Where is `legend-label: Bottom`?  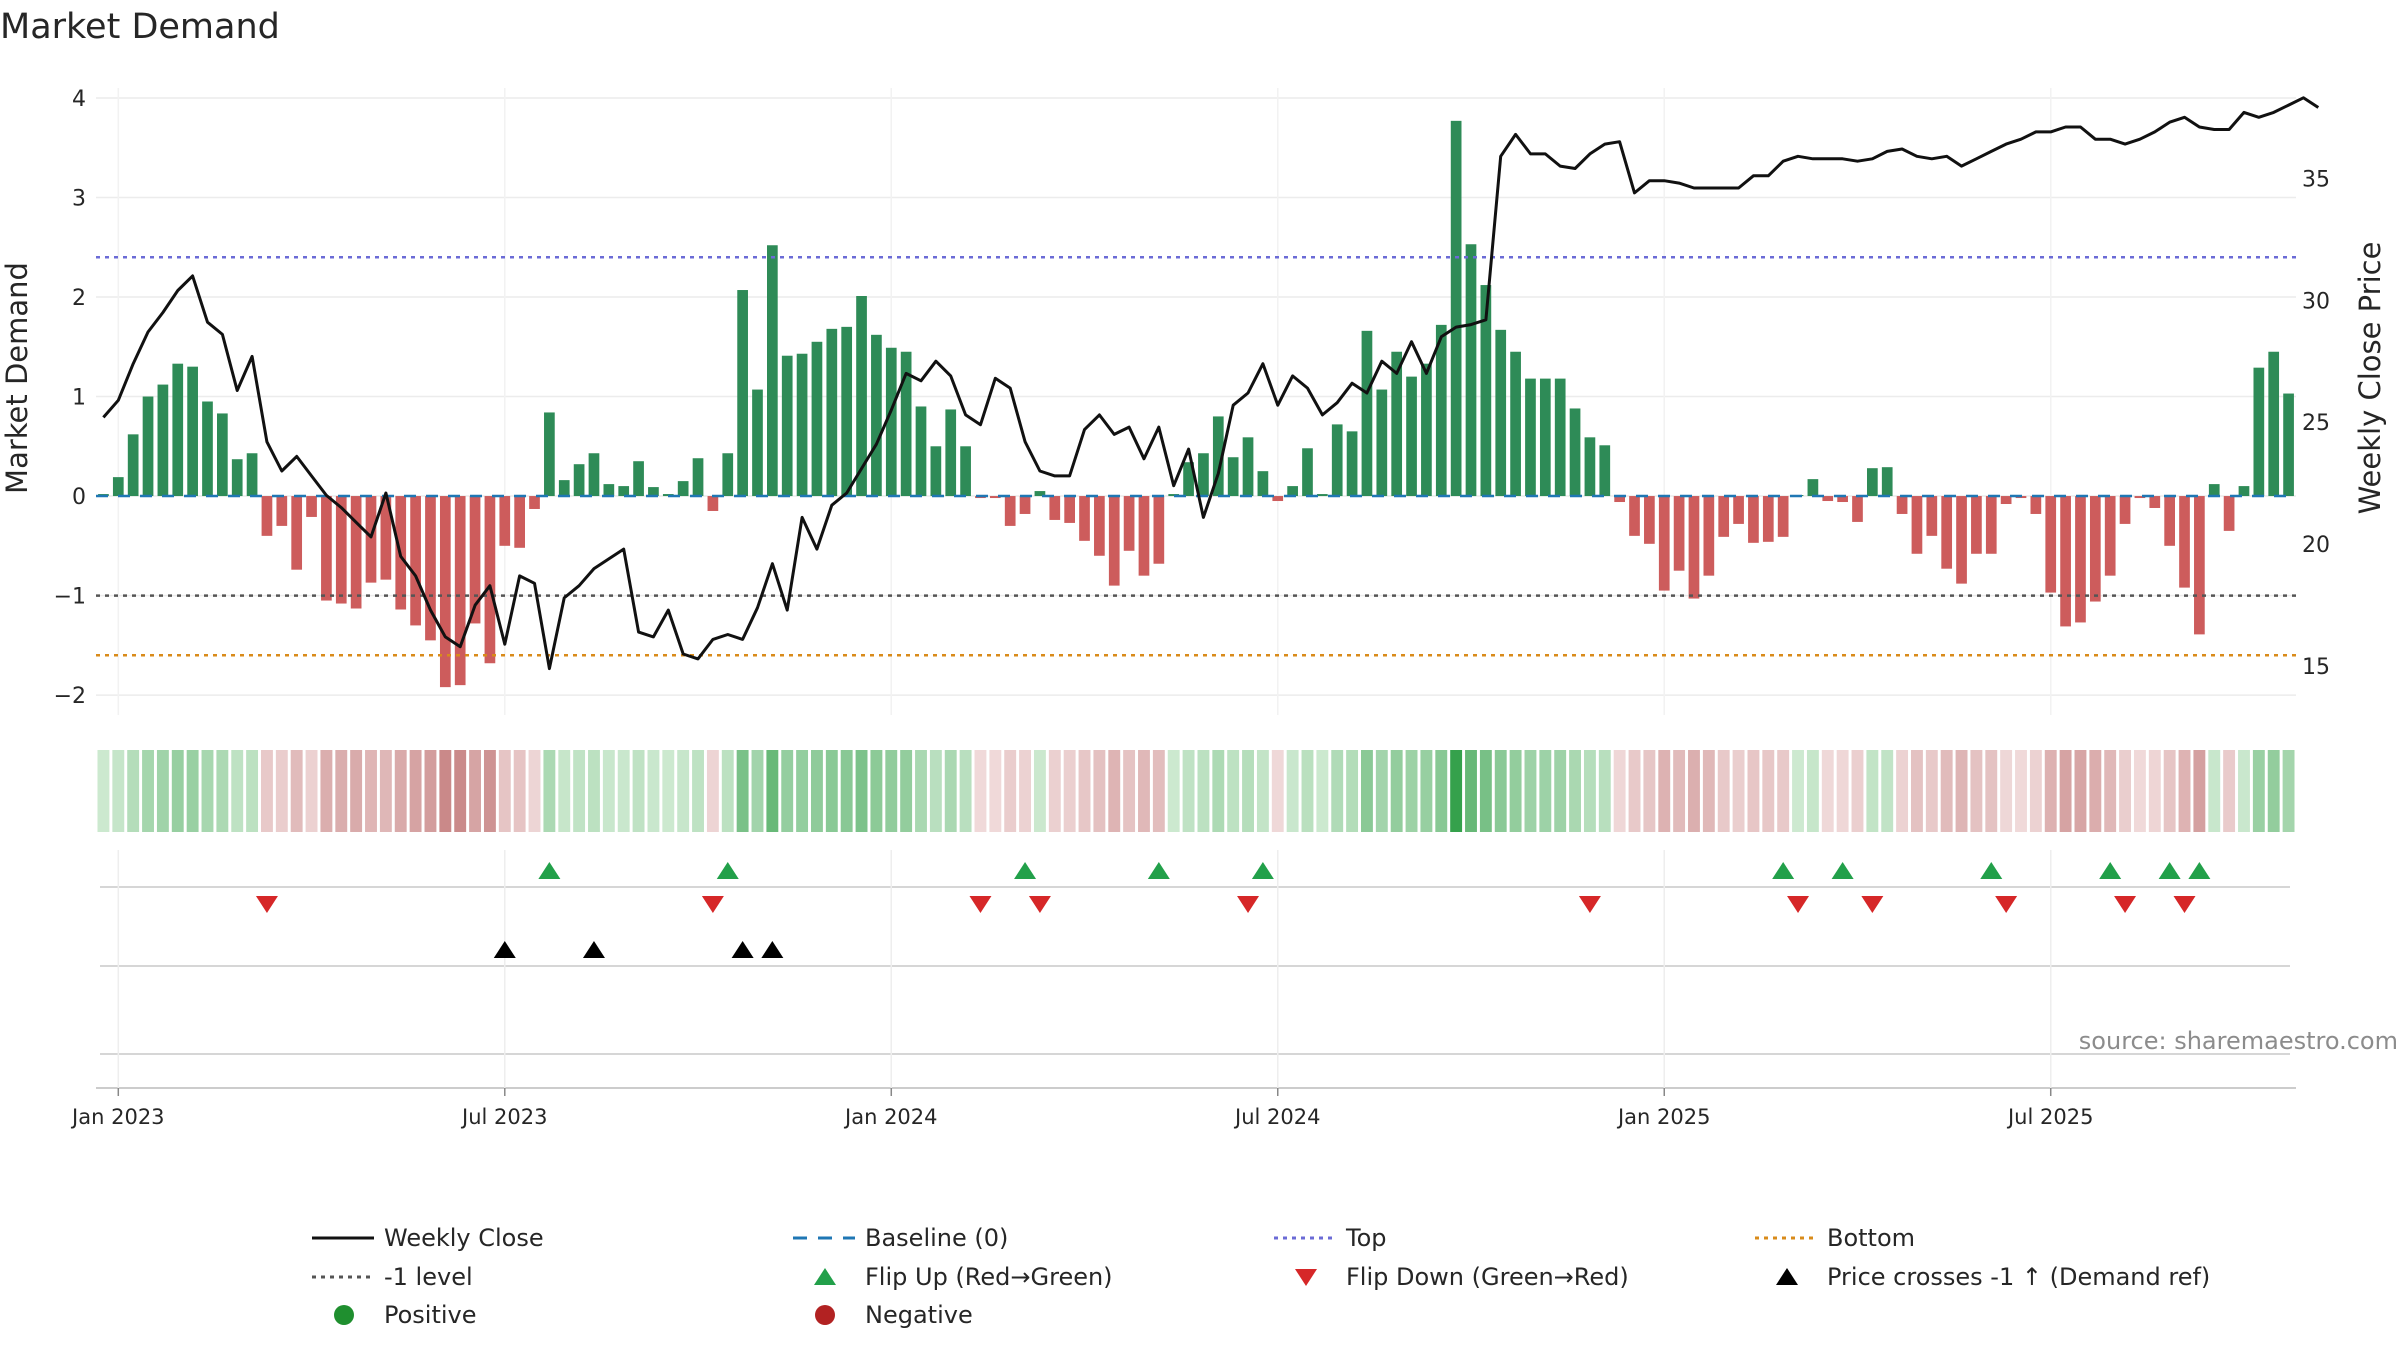 legend-label: Bottom is located at coordinates (1871, 1238).